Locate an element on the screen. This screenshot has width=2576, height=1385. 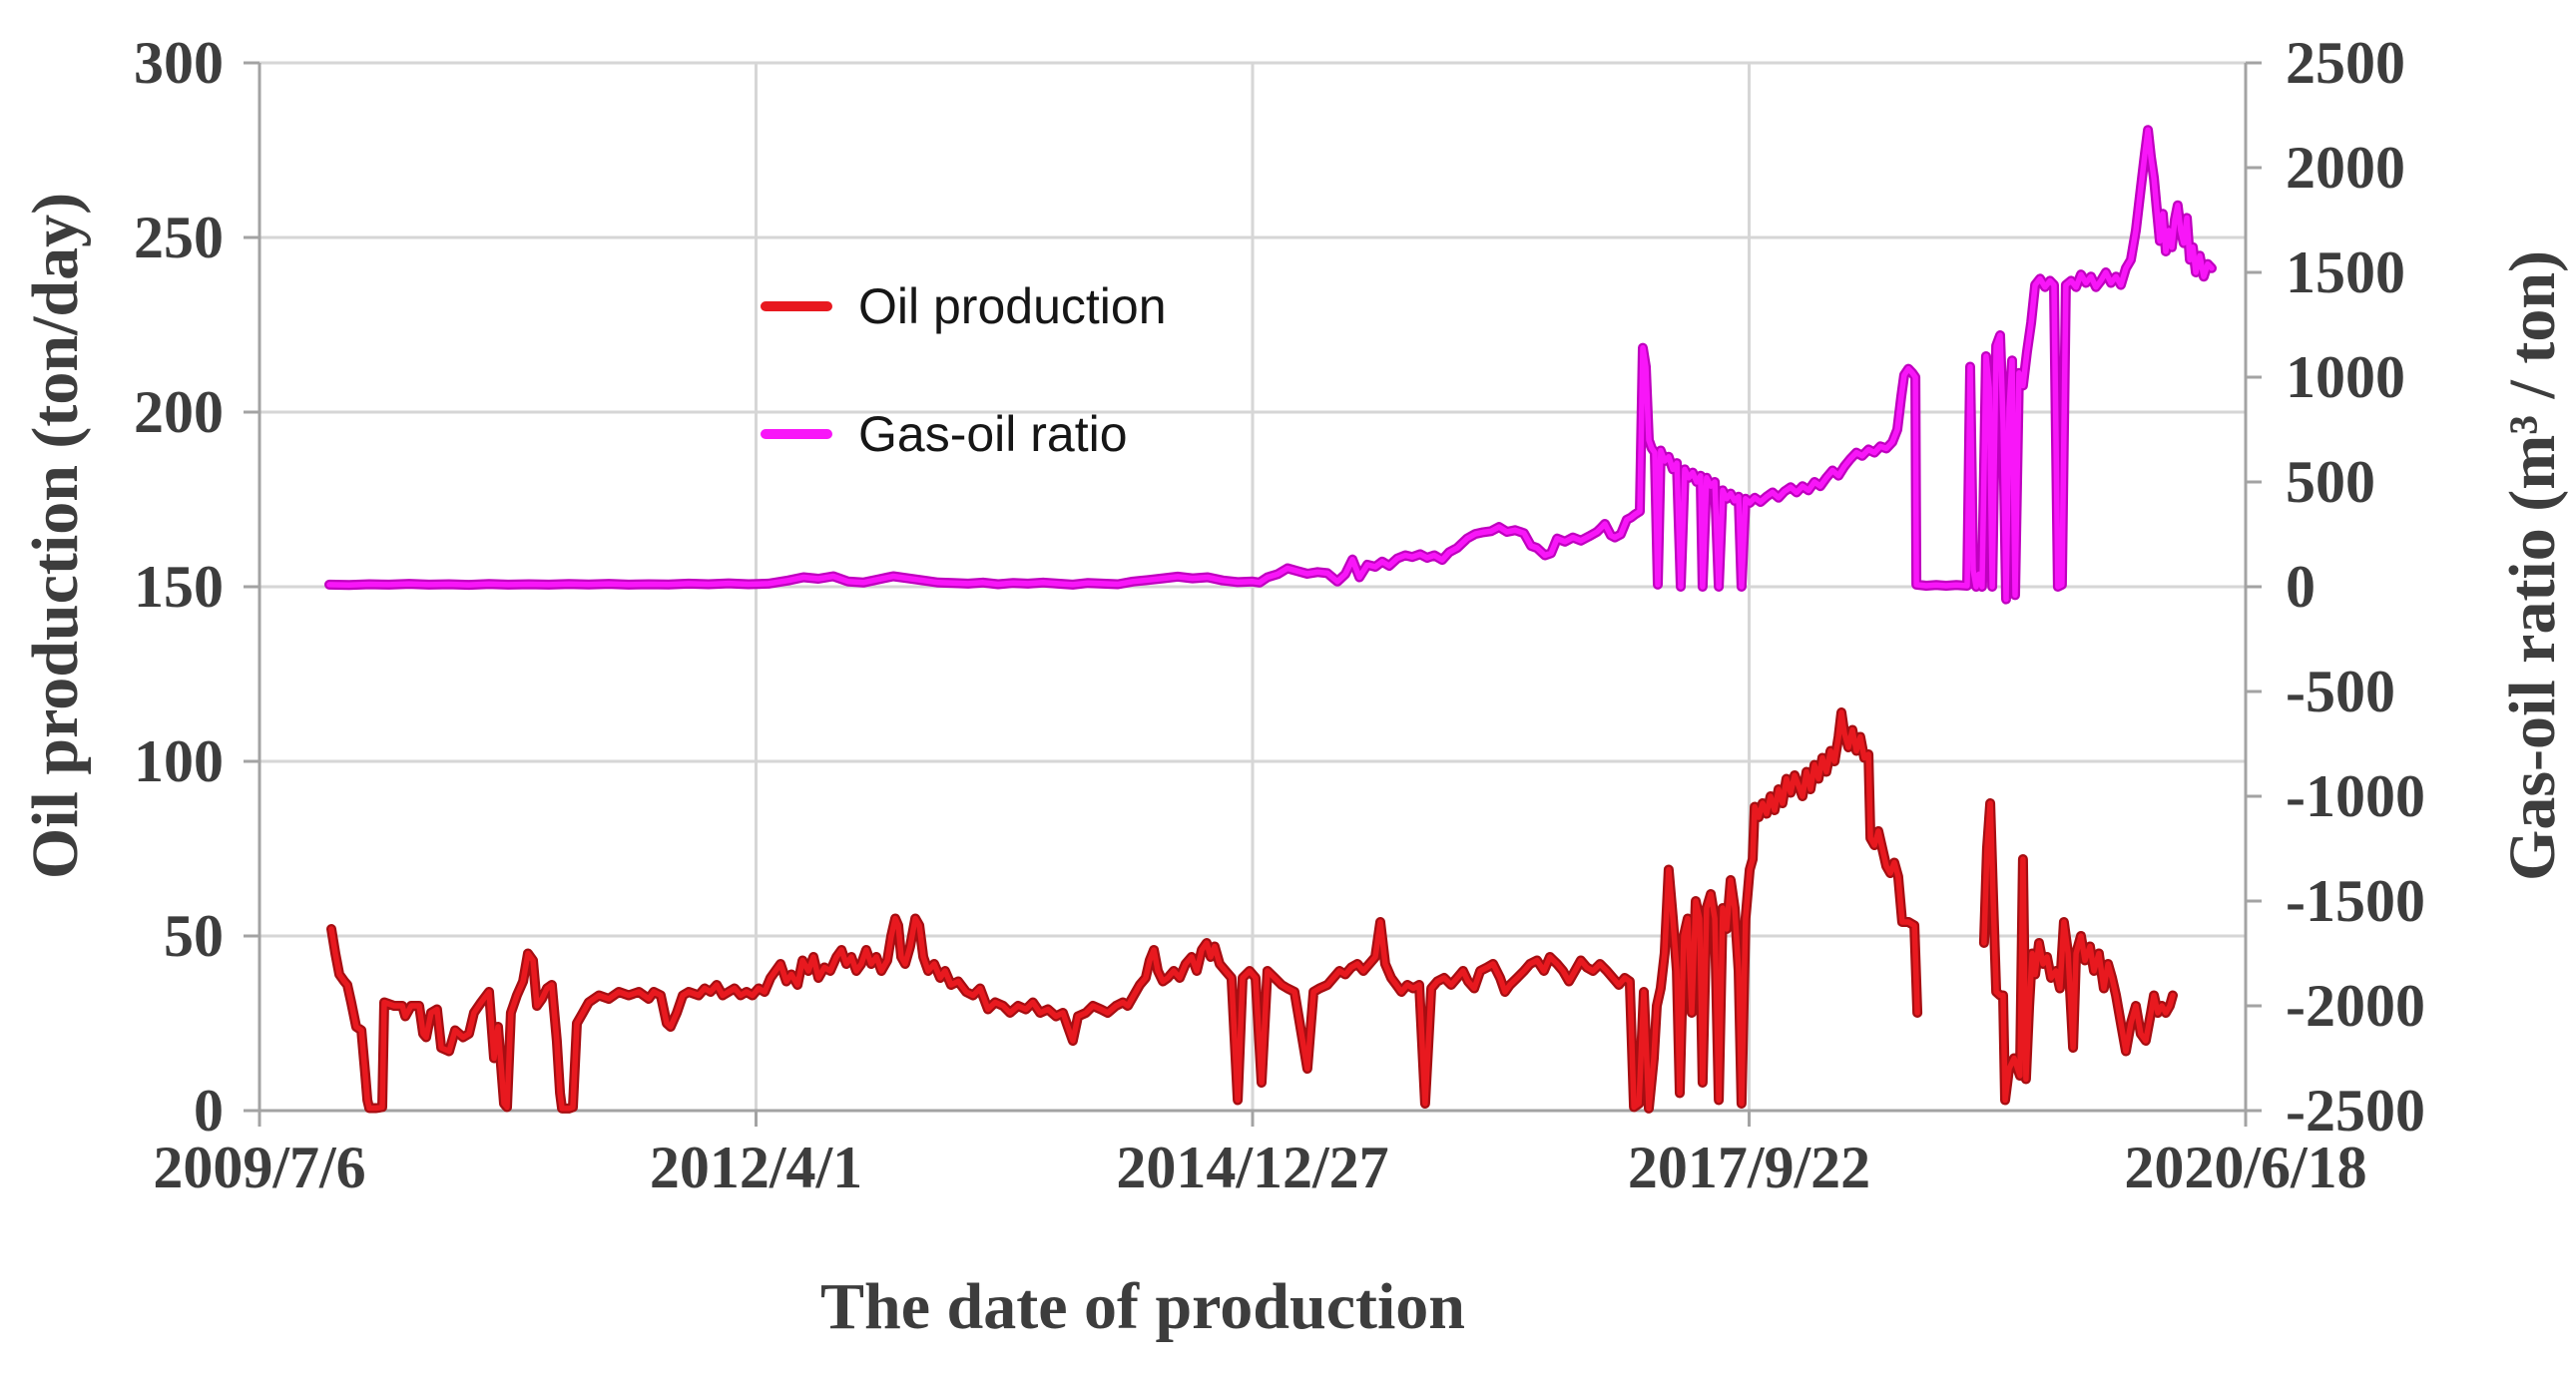
x-tick-label: 2012/4/1 is located at coordinates (756, 1168).